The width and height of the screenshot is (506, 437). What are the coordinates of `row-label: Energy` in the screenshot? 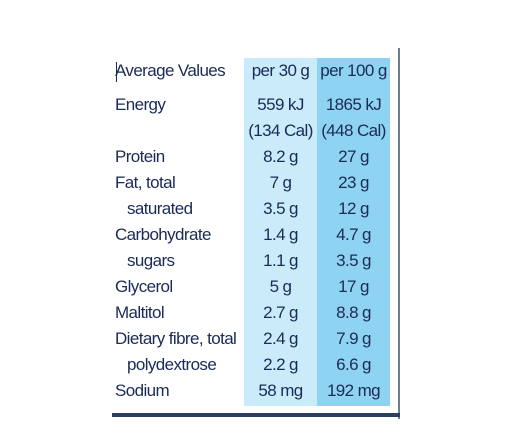 It's located at (140, 104).